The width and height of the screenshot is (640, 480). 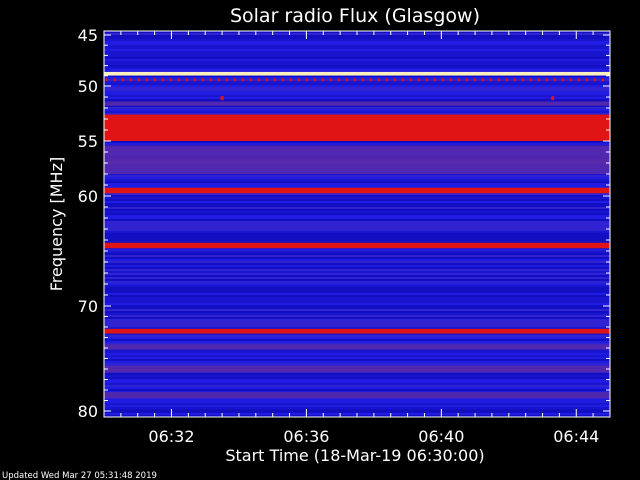 What do you see at coordinates (441, 436) in the screenshot?
I see `x-tick-label: 06:40` at bounding box center [441, 436].